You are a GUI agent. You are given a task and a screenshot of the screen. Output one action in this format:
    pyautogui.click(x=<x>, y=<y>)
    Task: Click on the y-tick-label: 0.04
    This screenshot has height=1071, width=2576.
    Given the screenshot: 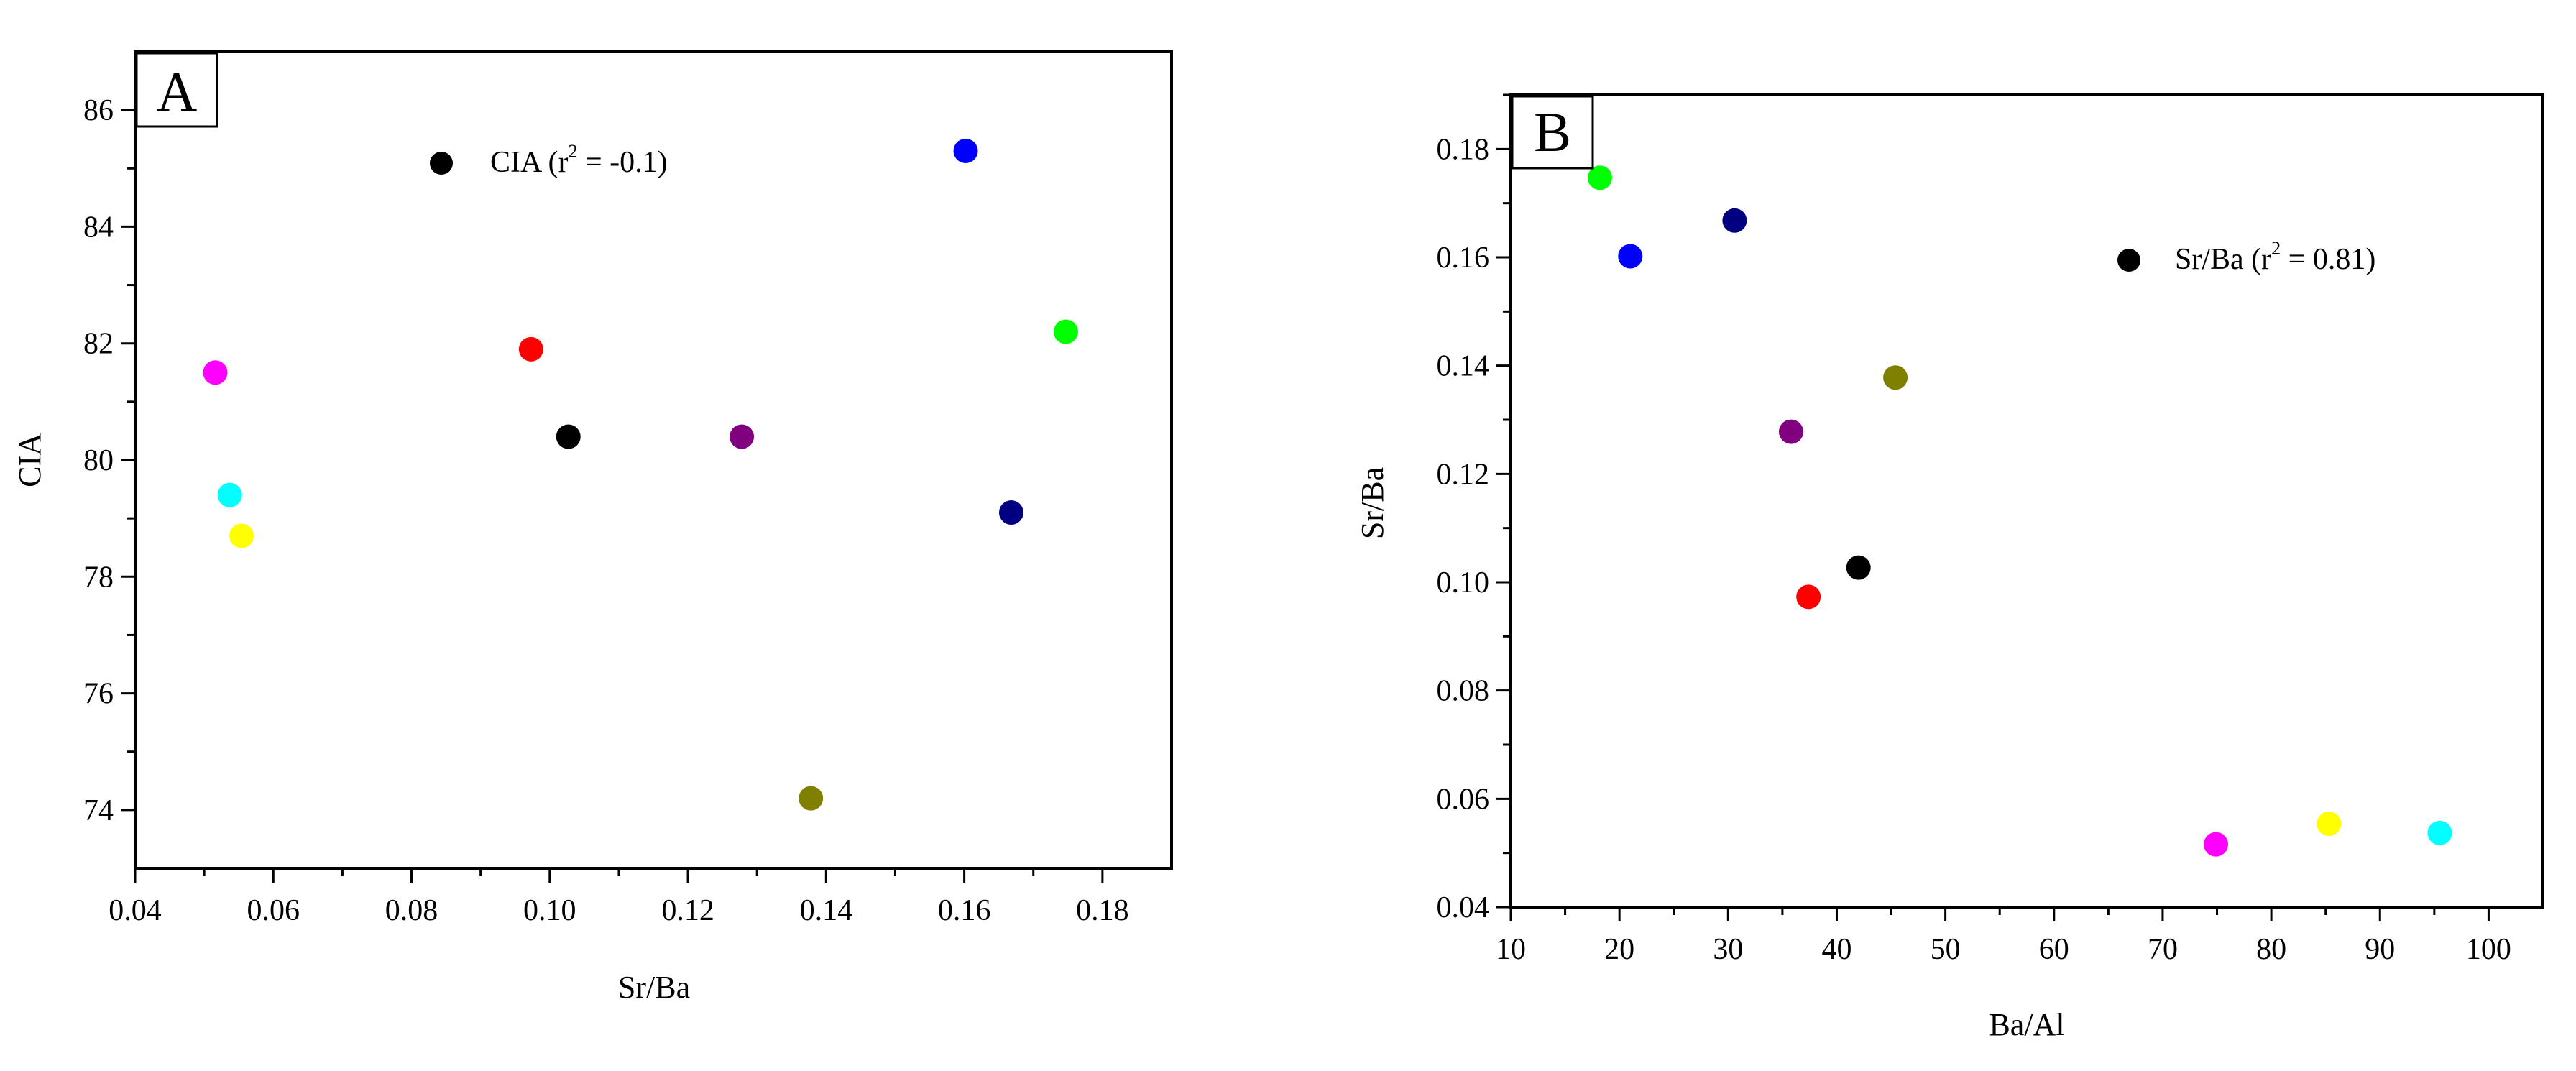 What is the action you would take?
    pyautogui.click(x=1463, y=907)
    